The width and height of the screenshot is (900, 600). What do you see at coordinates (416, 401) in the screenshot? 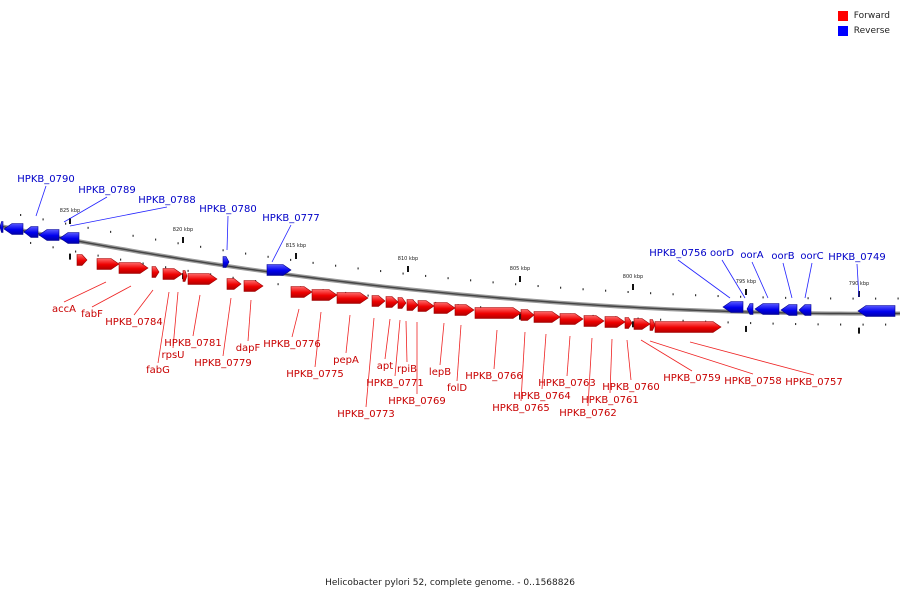
I see `gene-label-forward: HPKB_0769` at bounding box center [416, 401].